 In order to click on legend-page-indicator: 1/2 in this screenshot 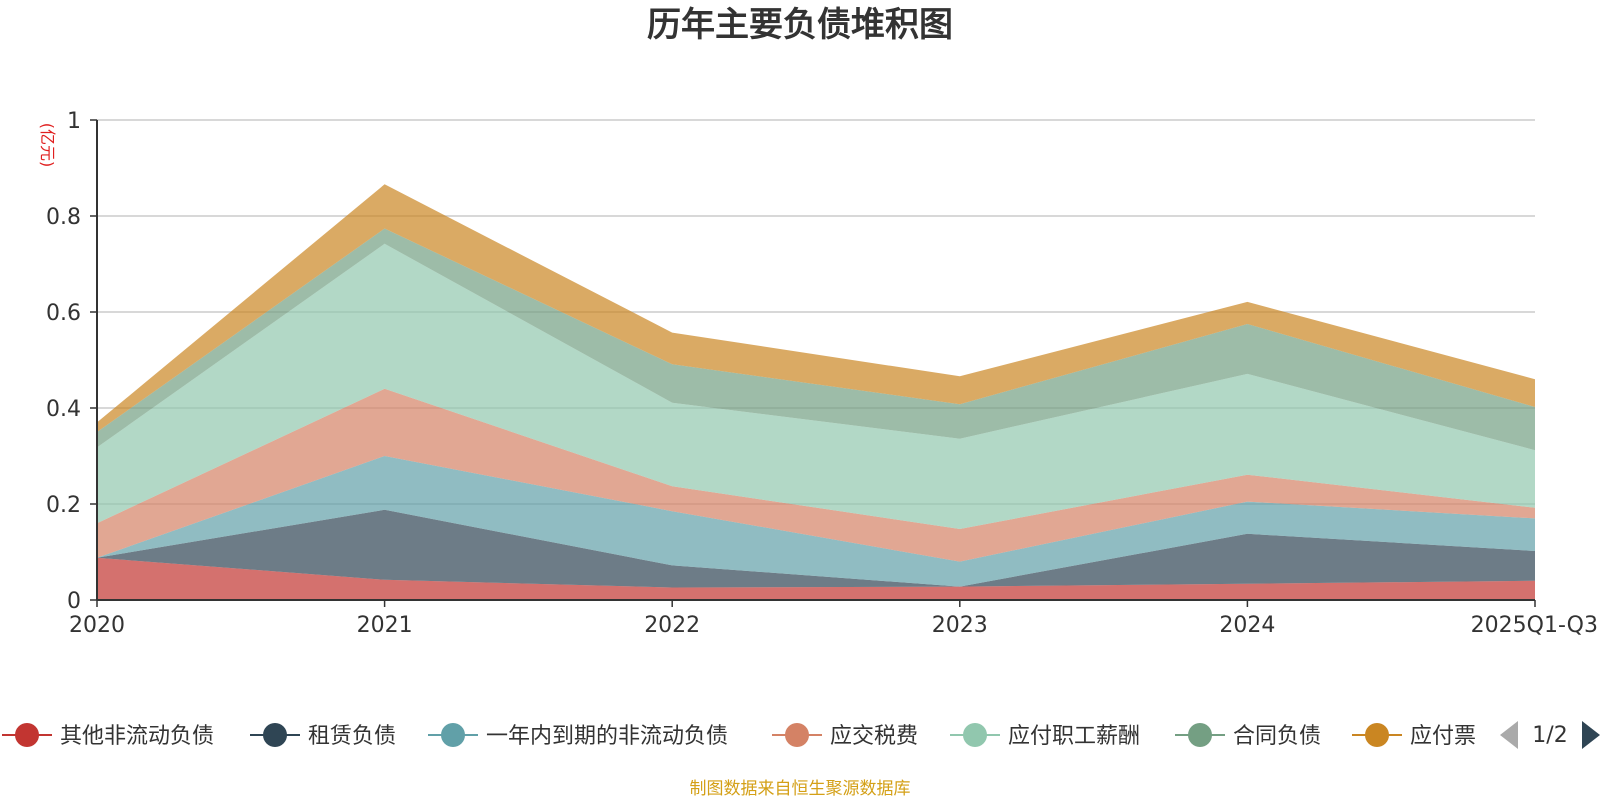, I will do `click(1549, 735)`.